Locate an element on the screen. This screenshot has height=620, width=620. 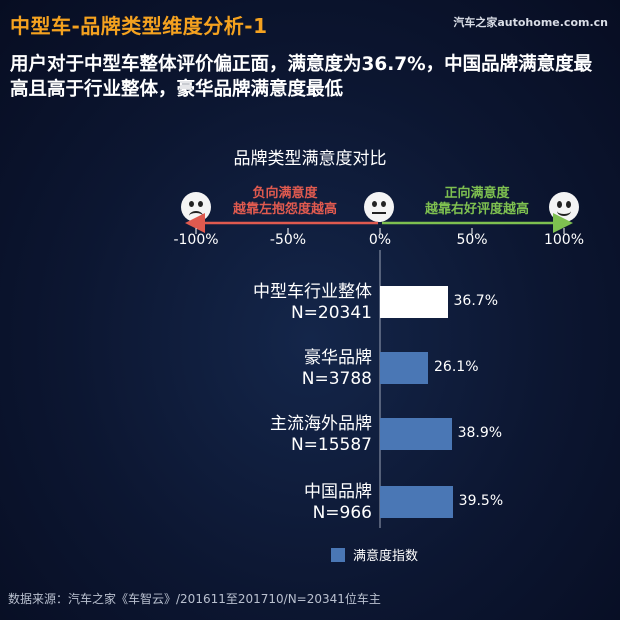
legend-swatch is located at coordinates (338, 554).